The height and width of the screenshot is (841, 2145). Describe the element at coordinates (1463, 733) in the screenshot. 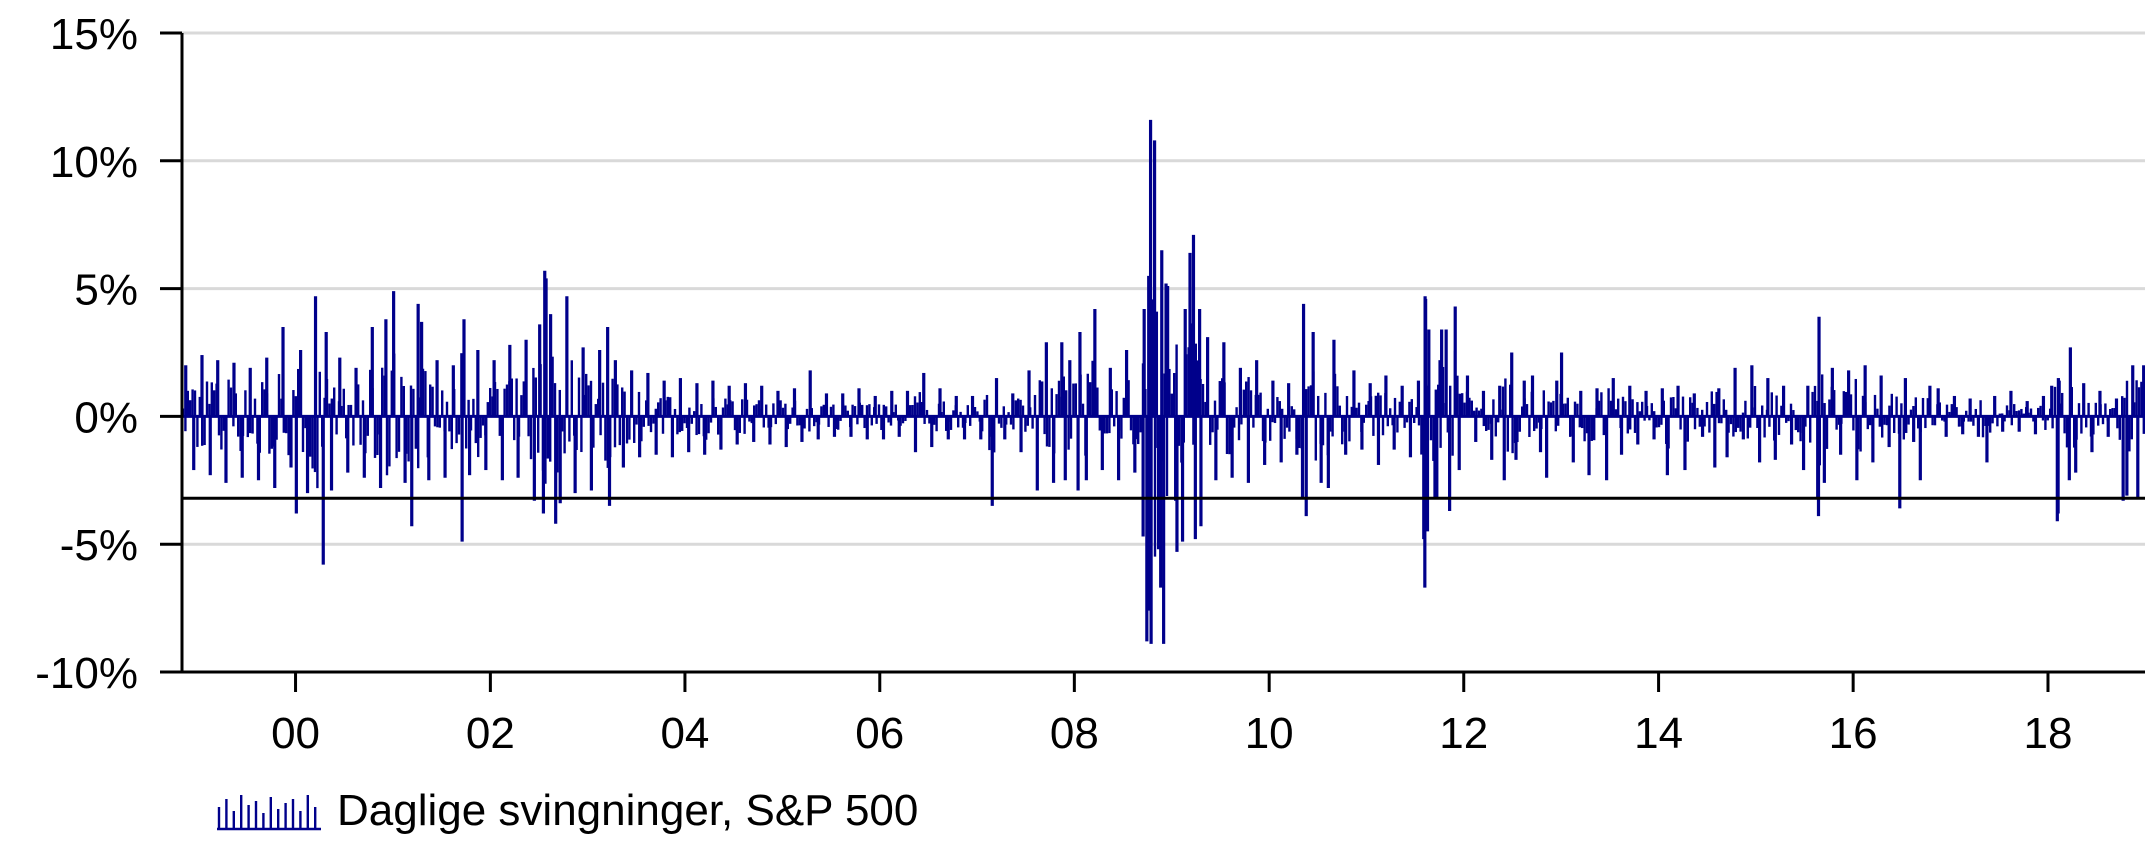

I see `x-tick-label: 12` at that location.